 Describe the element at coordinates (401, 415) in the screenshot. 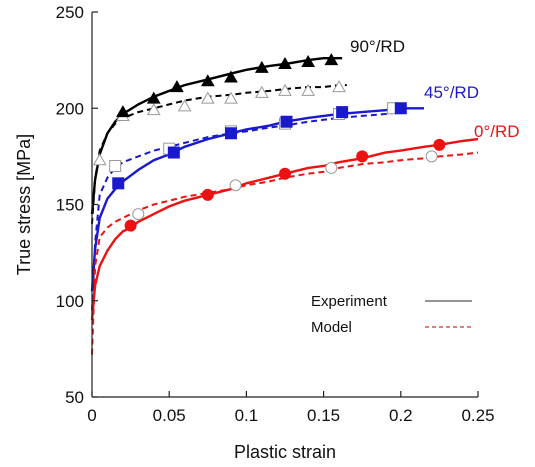

I see `x-tick-label: 0.2` at that location.